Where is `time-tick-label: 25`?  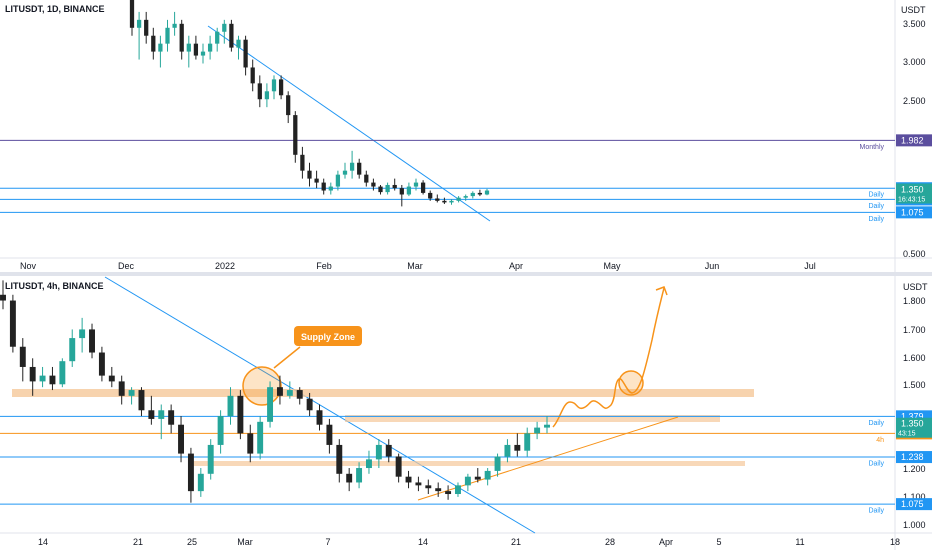
time-tick-label: 25 is located at coordinates (192, 542).